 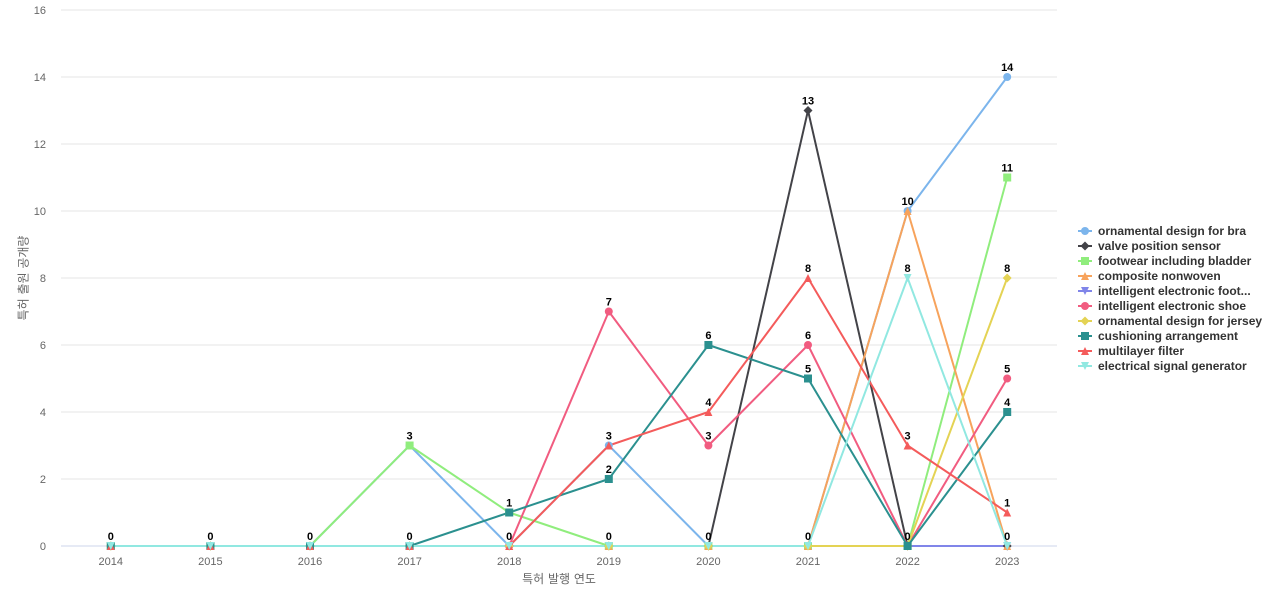 I want to click on x-tick-label: 2023, so click(x=1007, y=562).